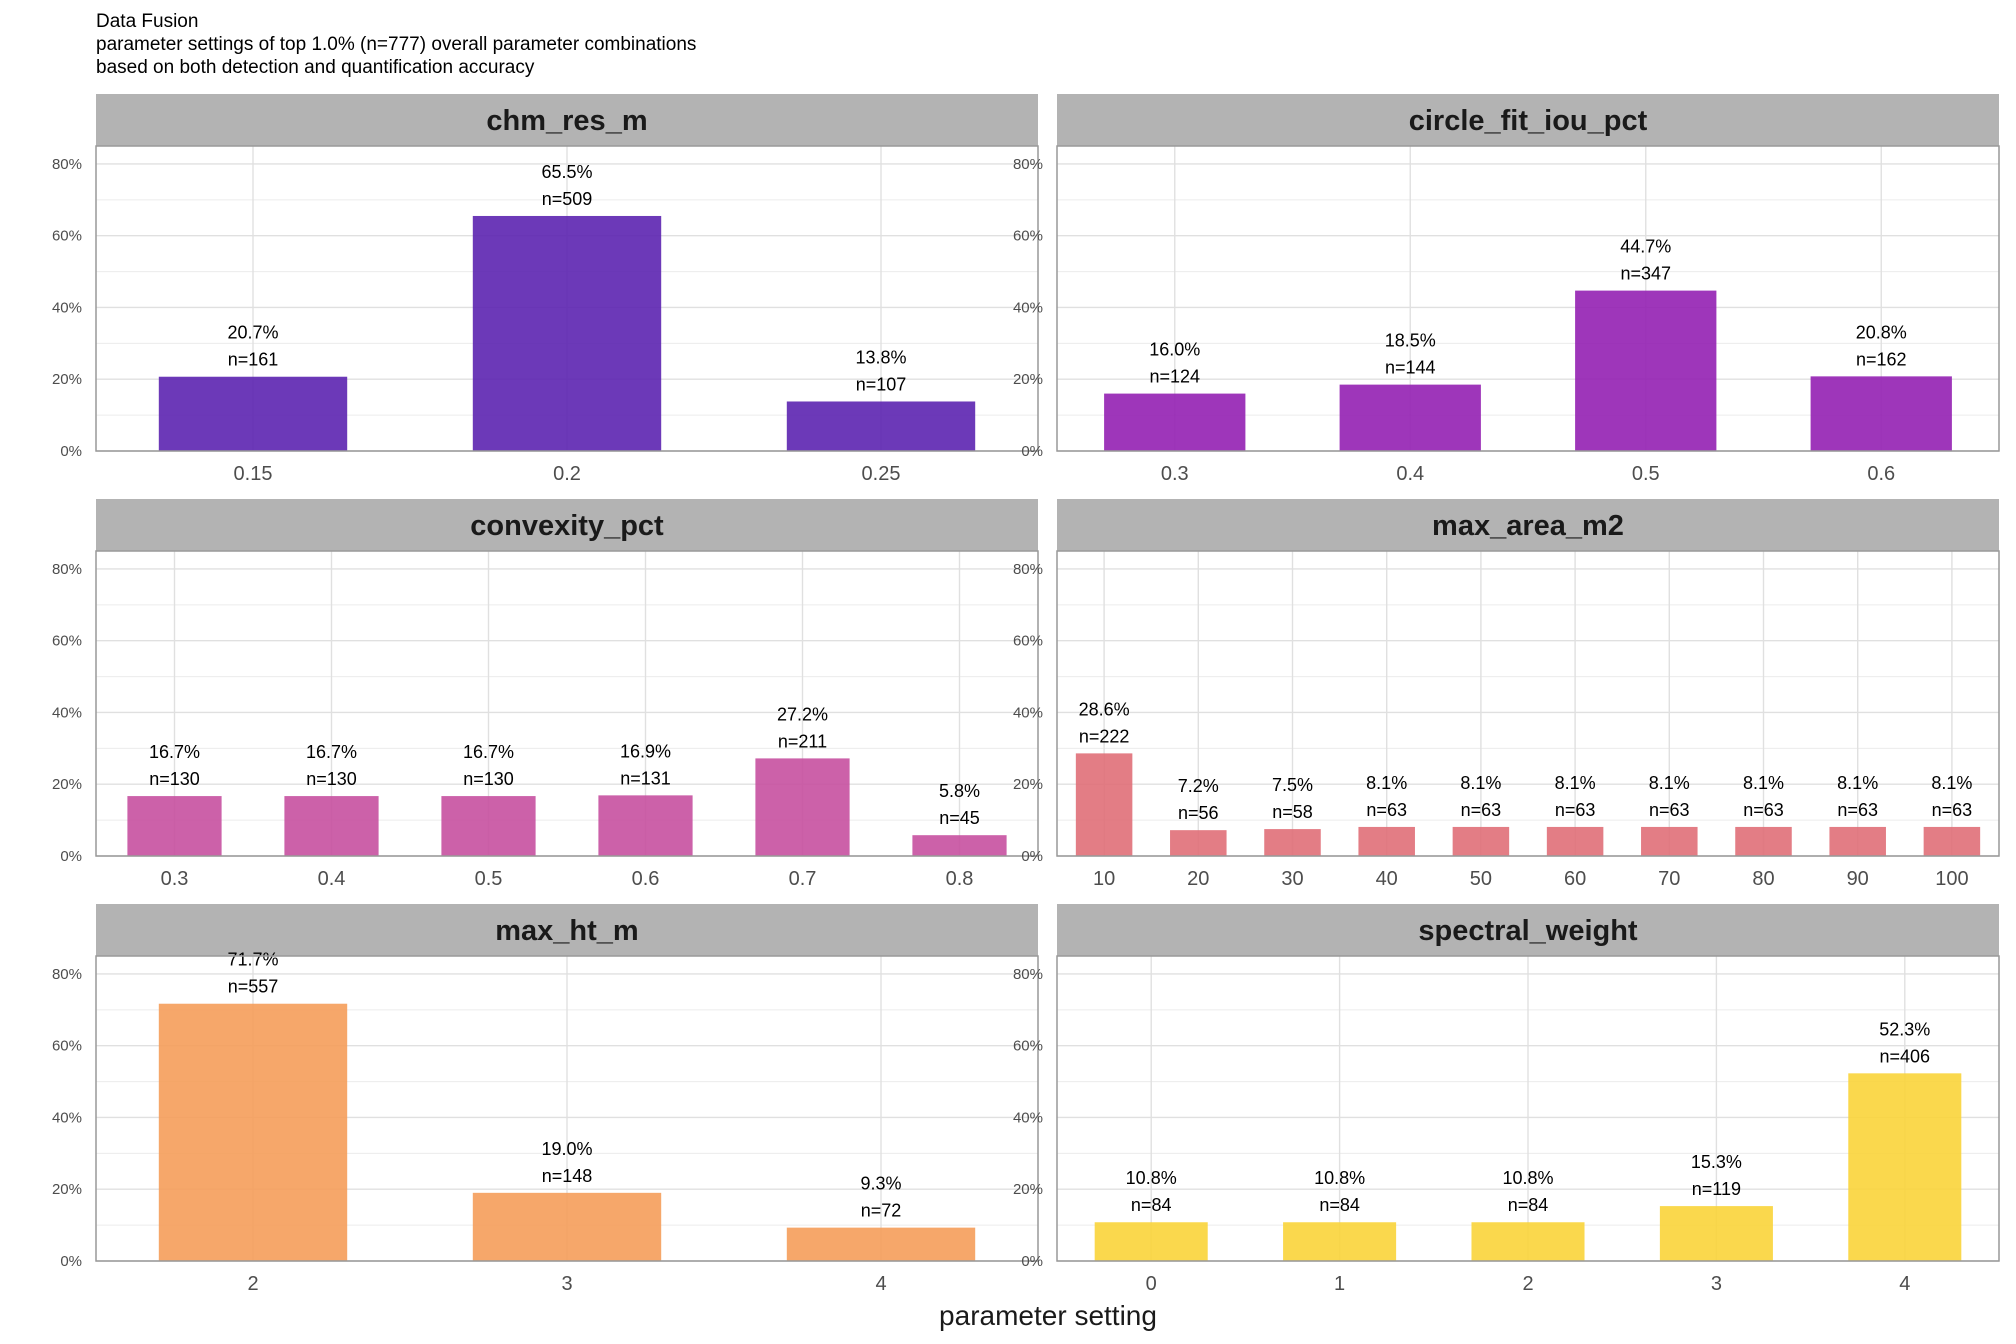 The width and height of the screenshot is (2016, 1344). I want to click on bar-n-label: n=162, so click(1881, 359).